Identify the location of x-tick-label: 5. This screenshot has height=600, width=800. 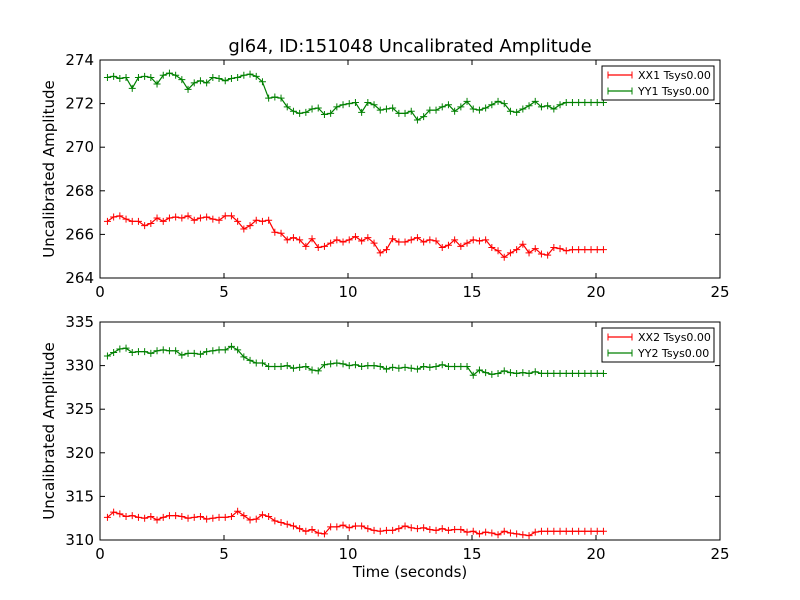
(224, 292).